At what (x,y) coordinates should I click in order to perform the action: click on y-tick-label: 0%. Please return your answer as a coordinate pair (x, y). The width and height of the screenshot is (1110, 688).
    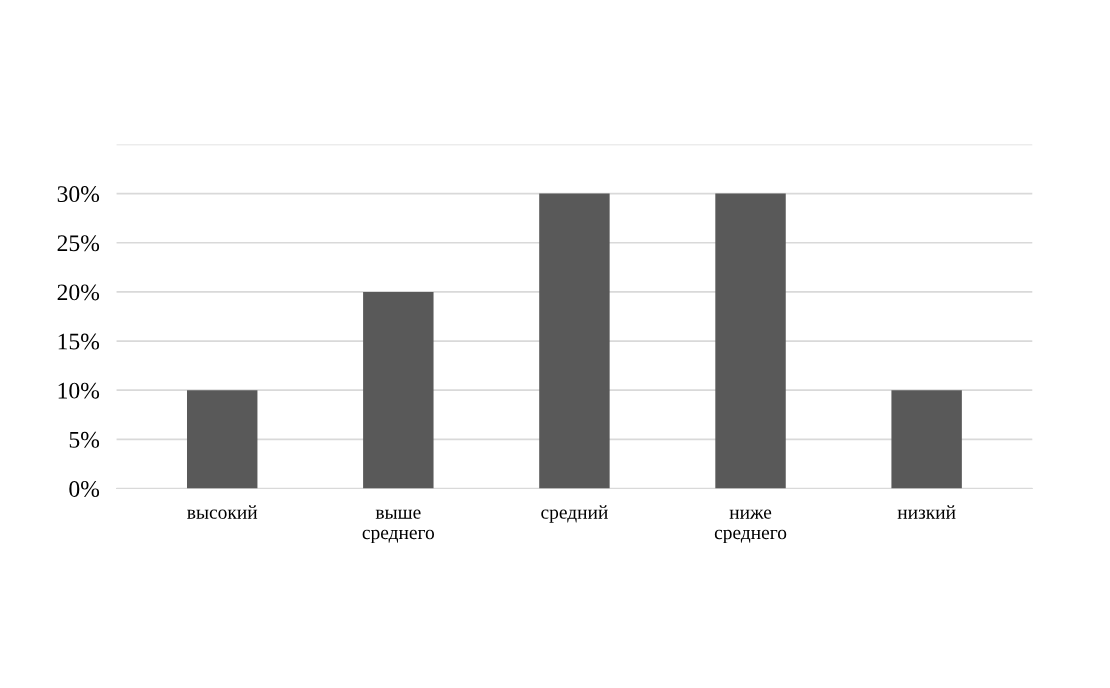
    Looking at the image, I should click on (84, 488).